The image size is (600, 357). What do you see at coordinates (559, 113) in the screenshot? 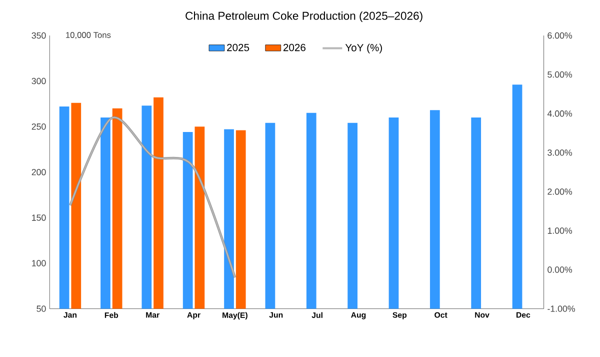
I see `y2-tick-label: 4.00%` at bounding box center [559, 113].